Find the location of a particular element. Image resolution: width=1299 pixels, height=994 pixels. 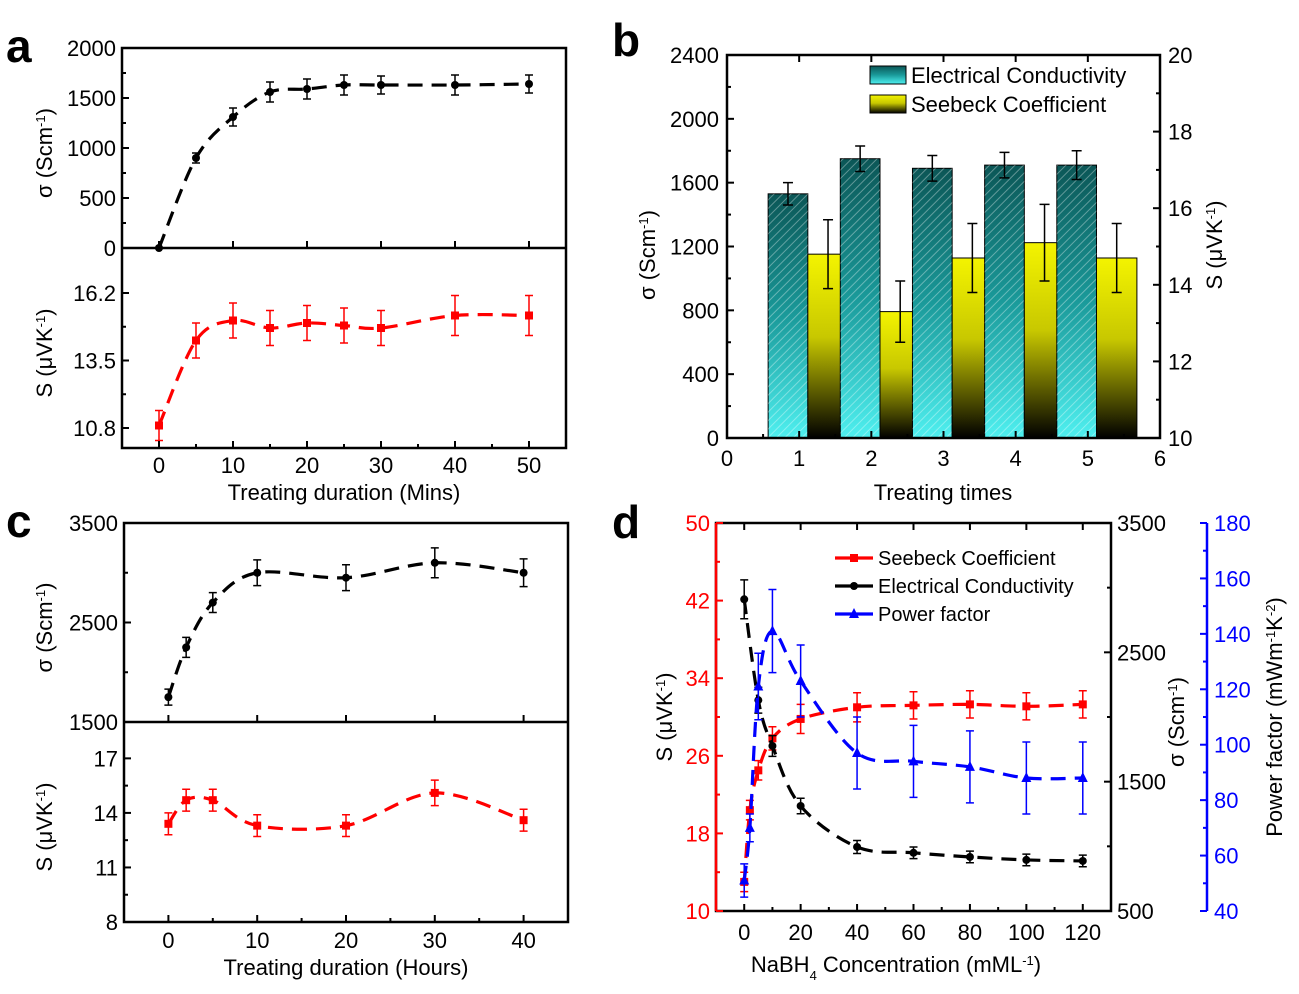

y-tick-label: 120 is located at coordinates (1232, 689).